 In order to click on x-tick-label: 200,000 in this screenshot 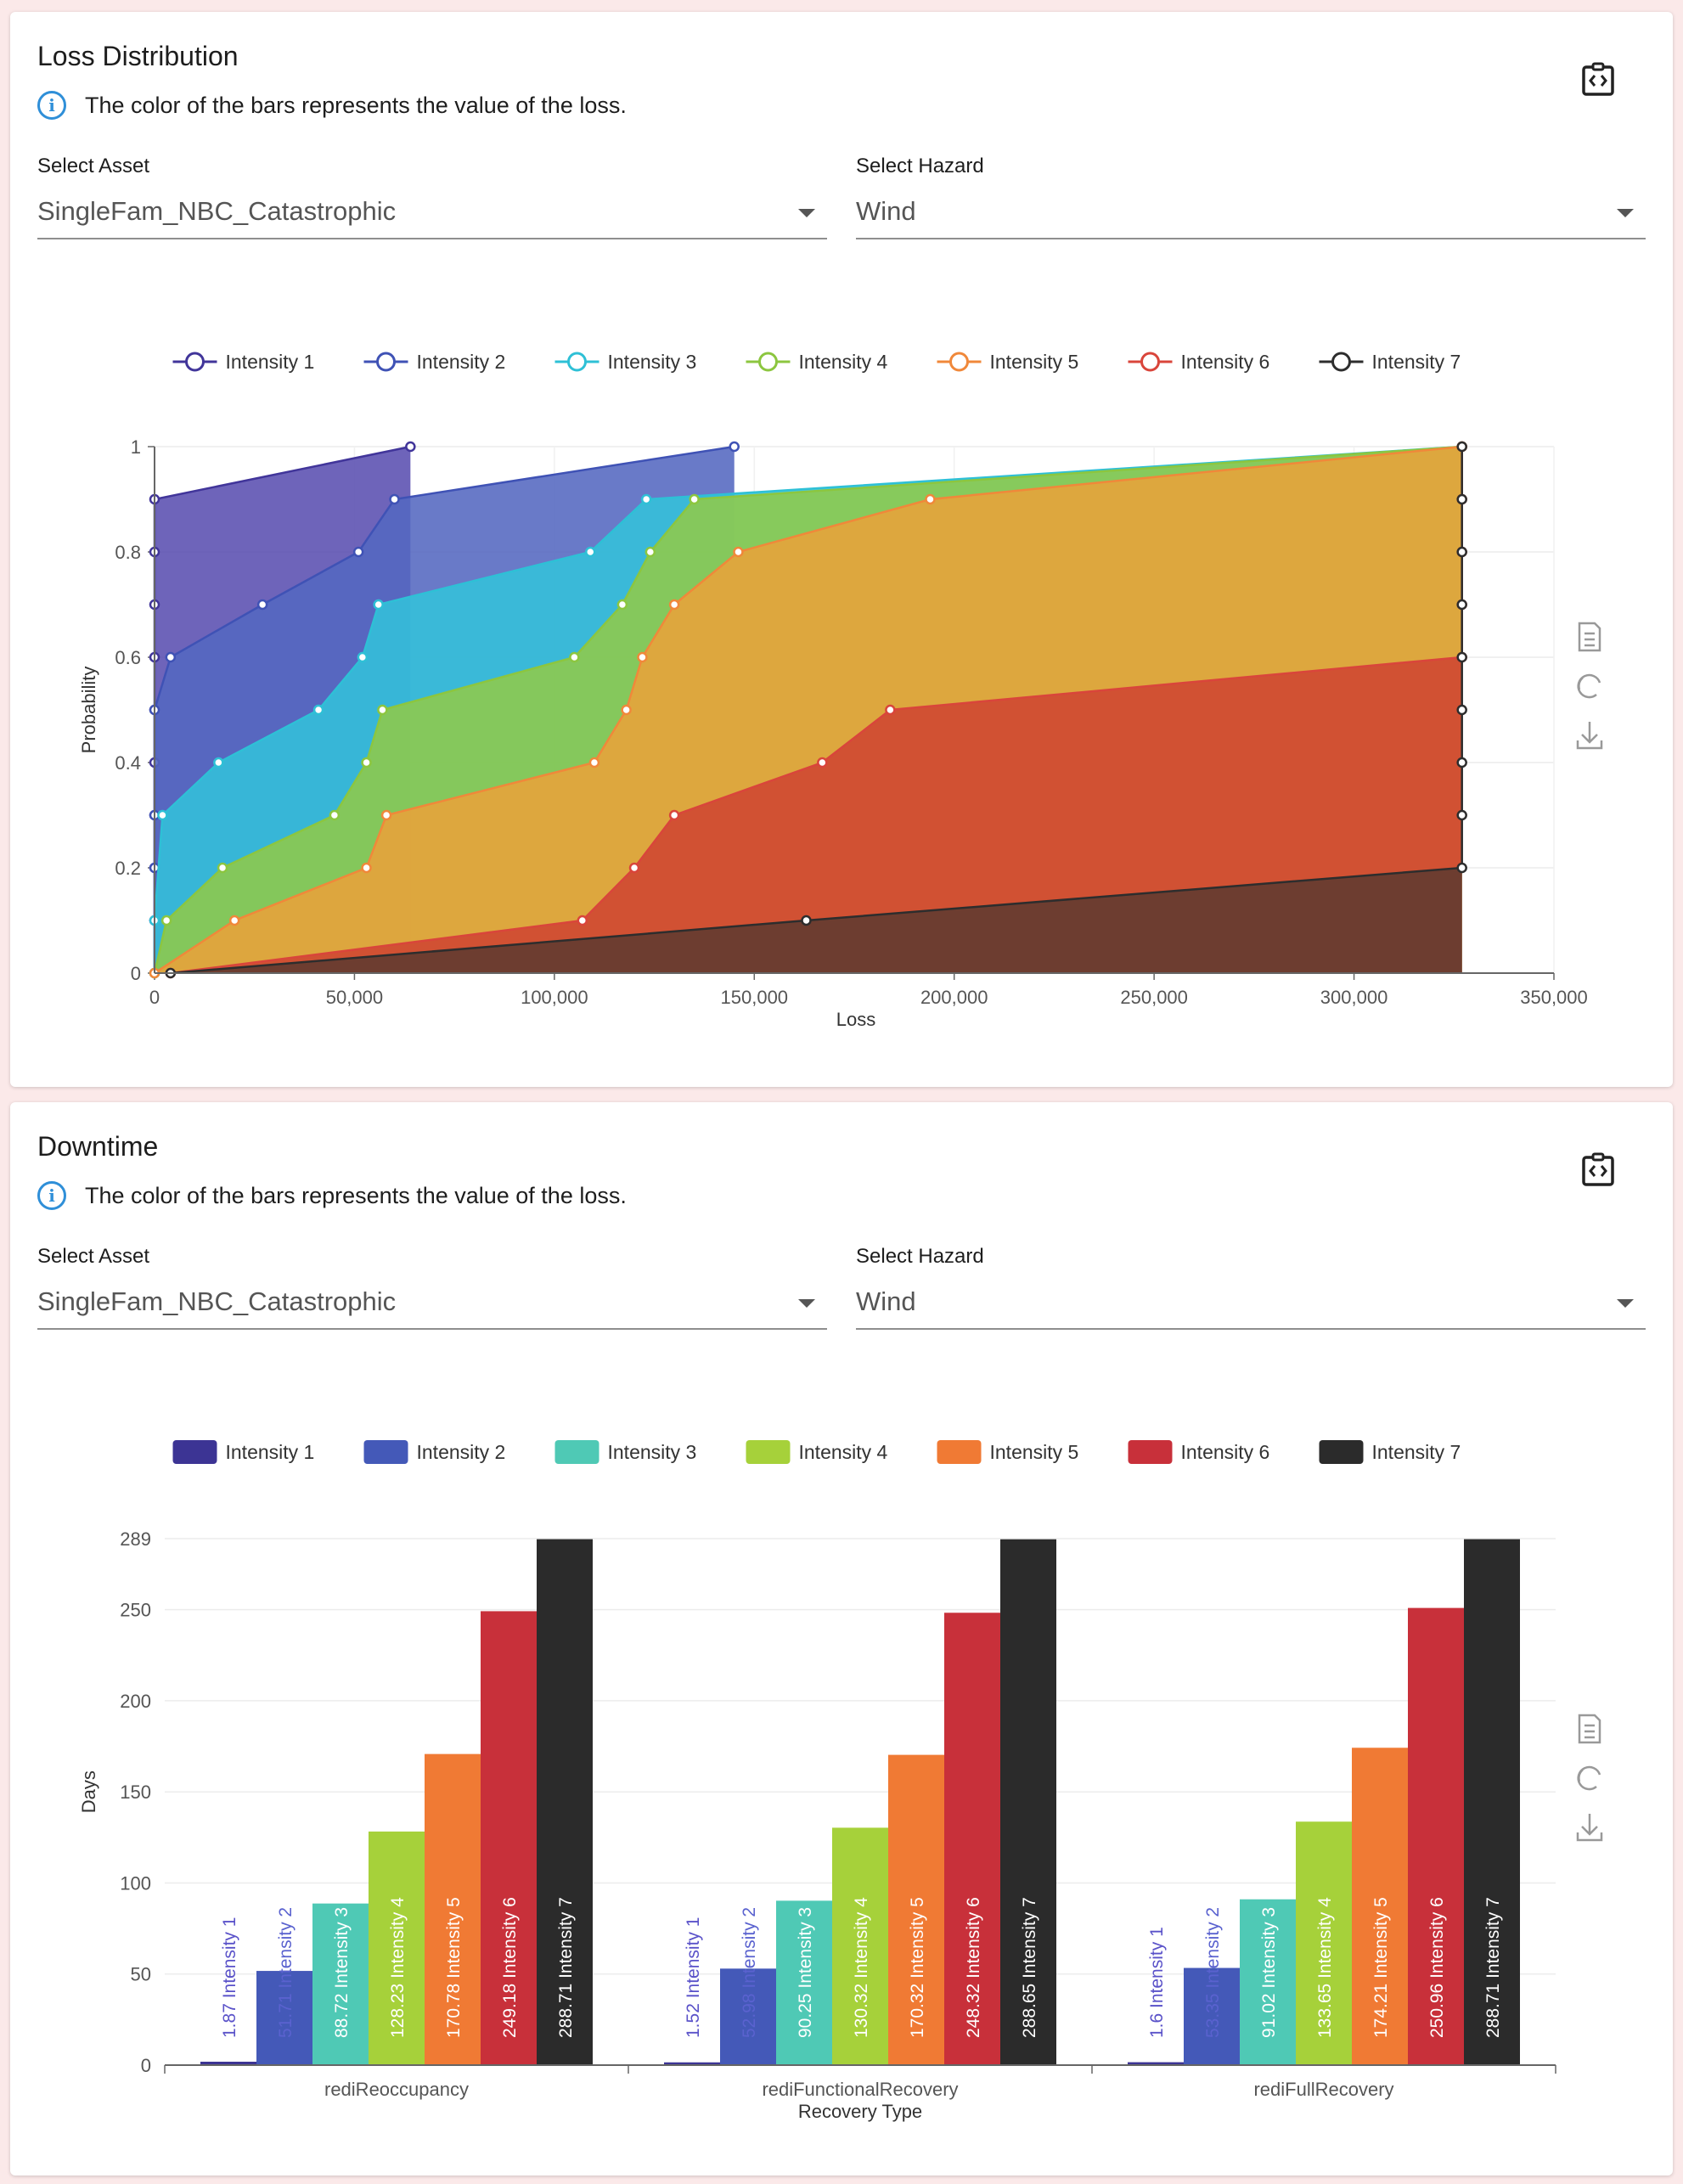, I will do `click(954, 997)`.